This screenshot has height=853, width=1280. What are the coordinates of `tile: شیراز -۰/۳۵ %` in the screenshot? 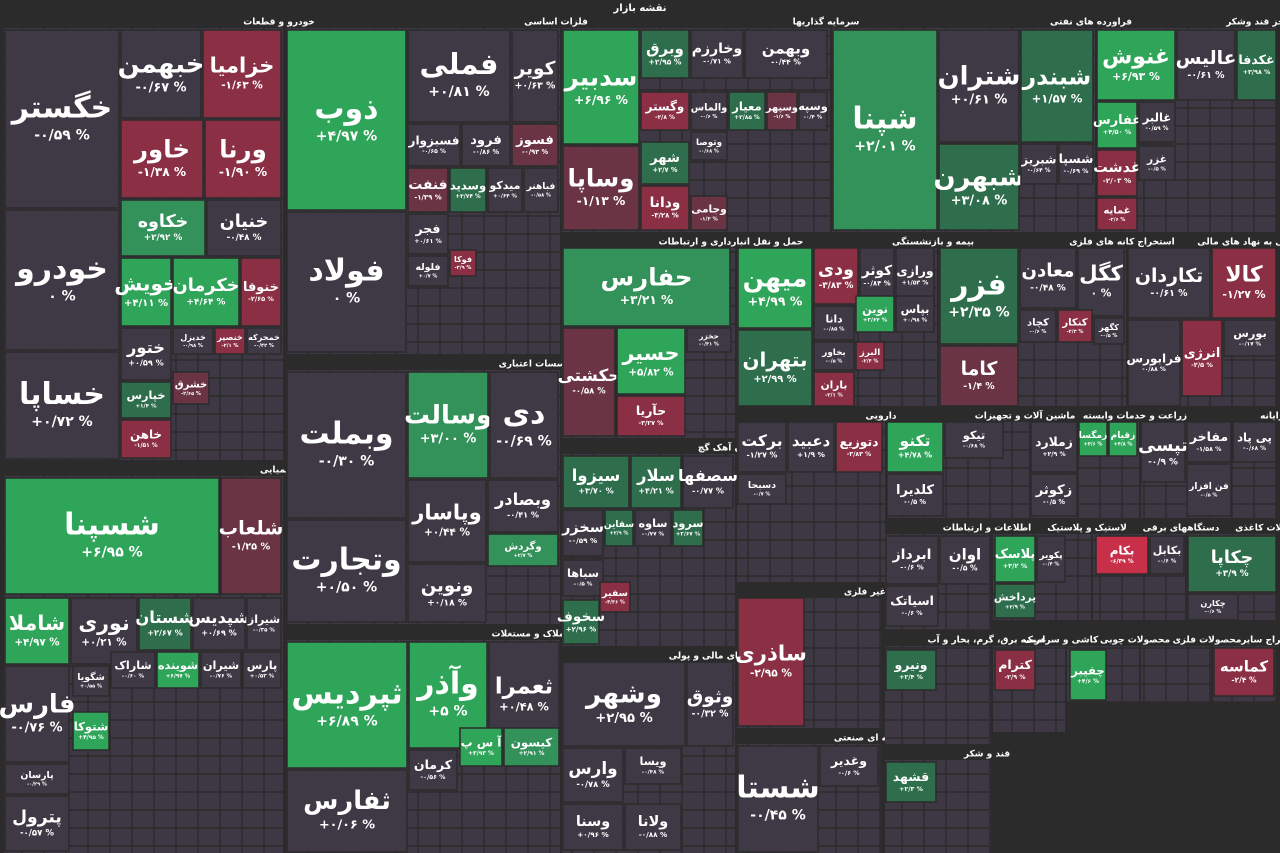 It's located at (264, 624).